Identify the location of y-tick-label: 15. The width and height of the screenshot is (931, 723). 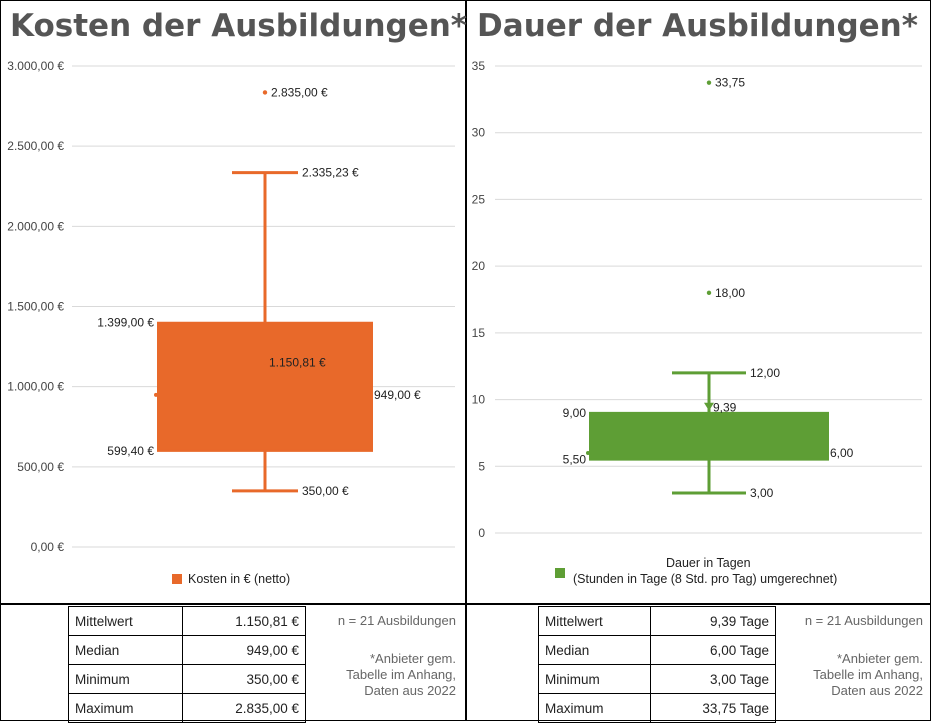
(479, 333).